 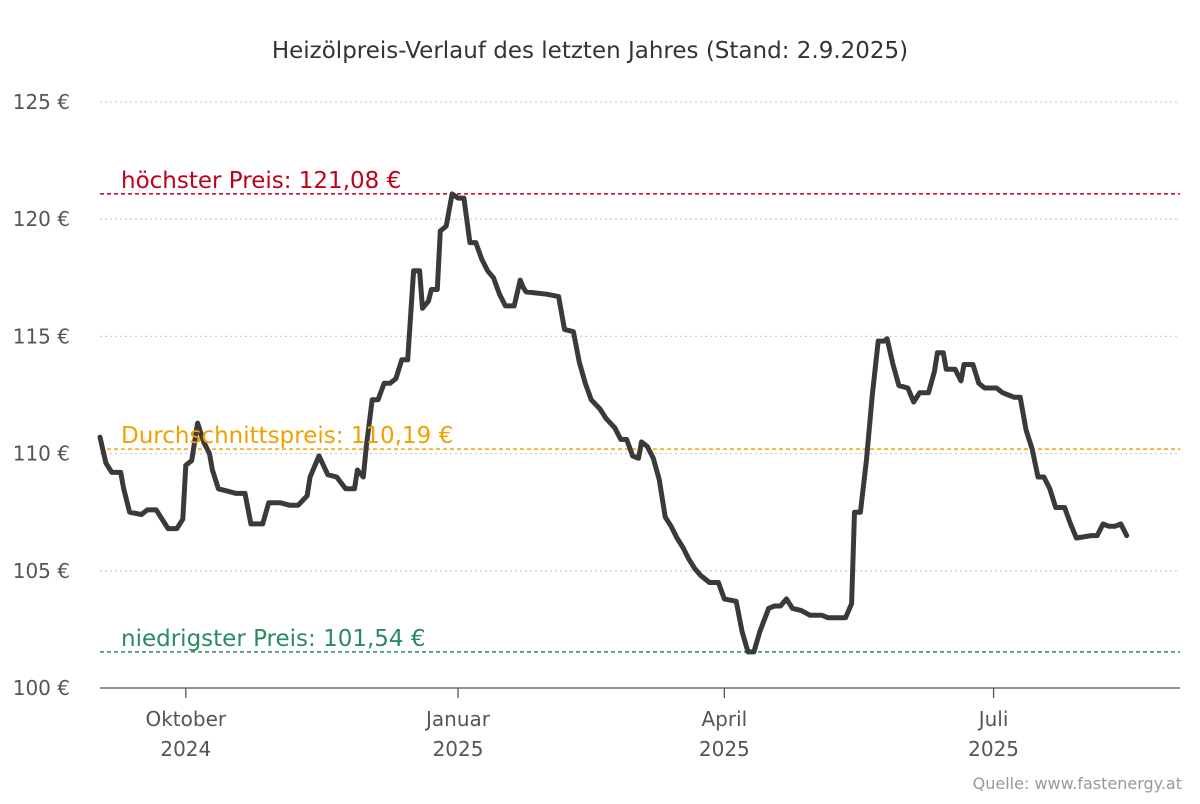 I want to click on y-tick-label: 120 €, so click(x=41, y=219).